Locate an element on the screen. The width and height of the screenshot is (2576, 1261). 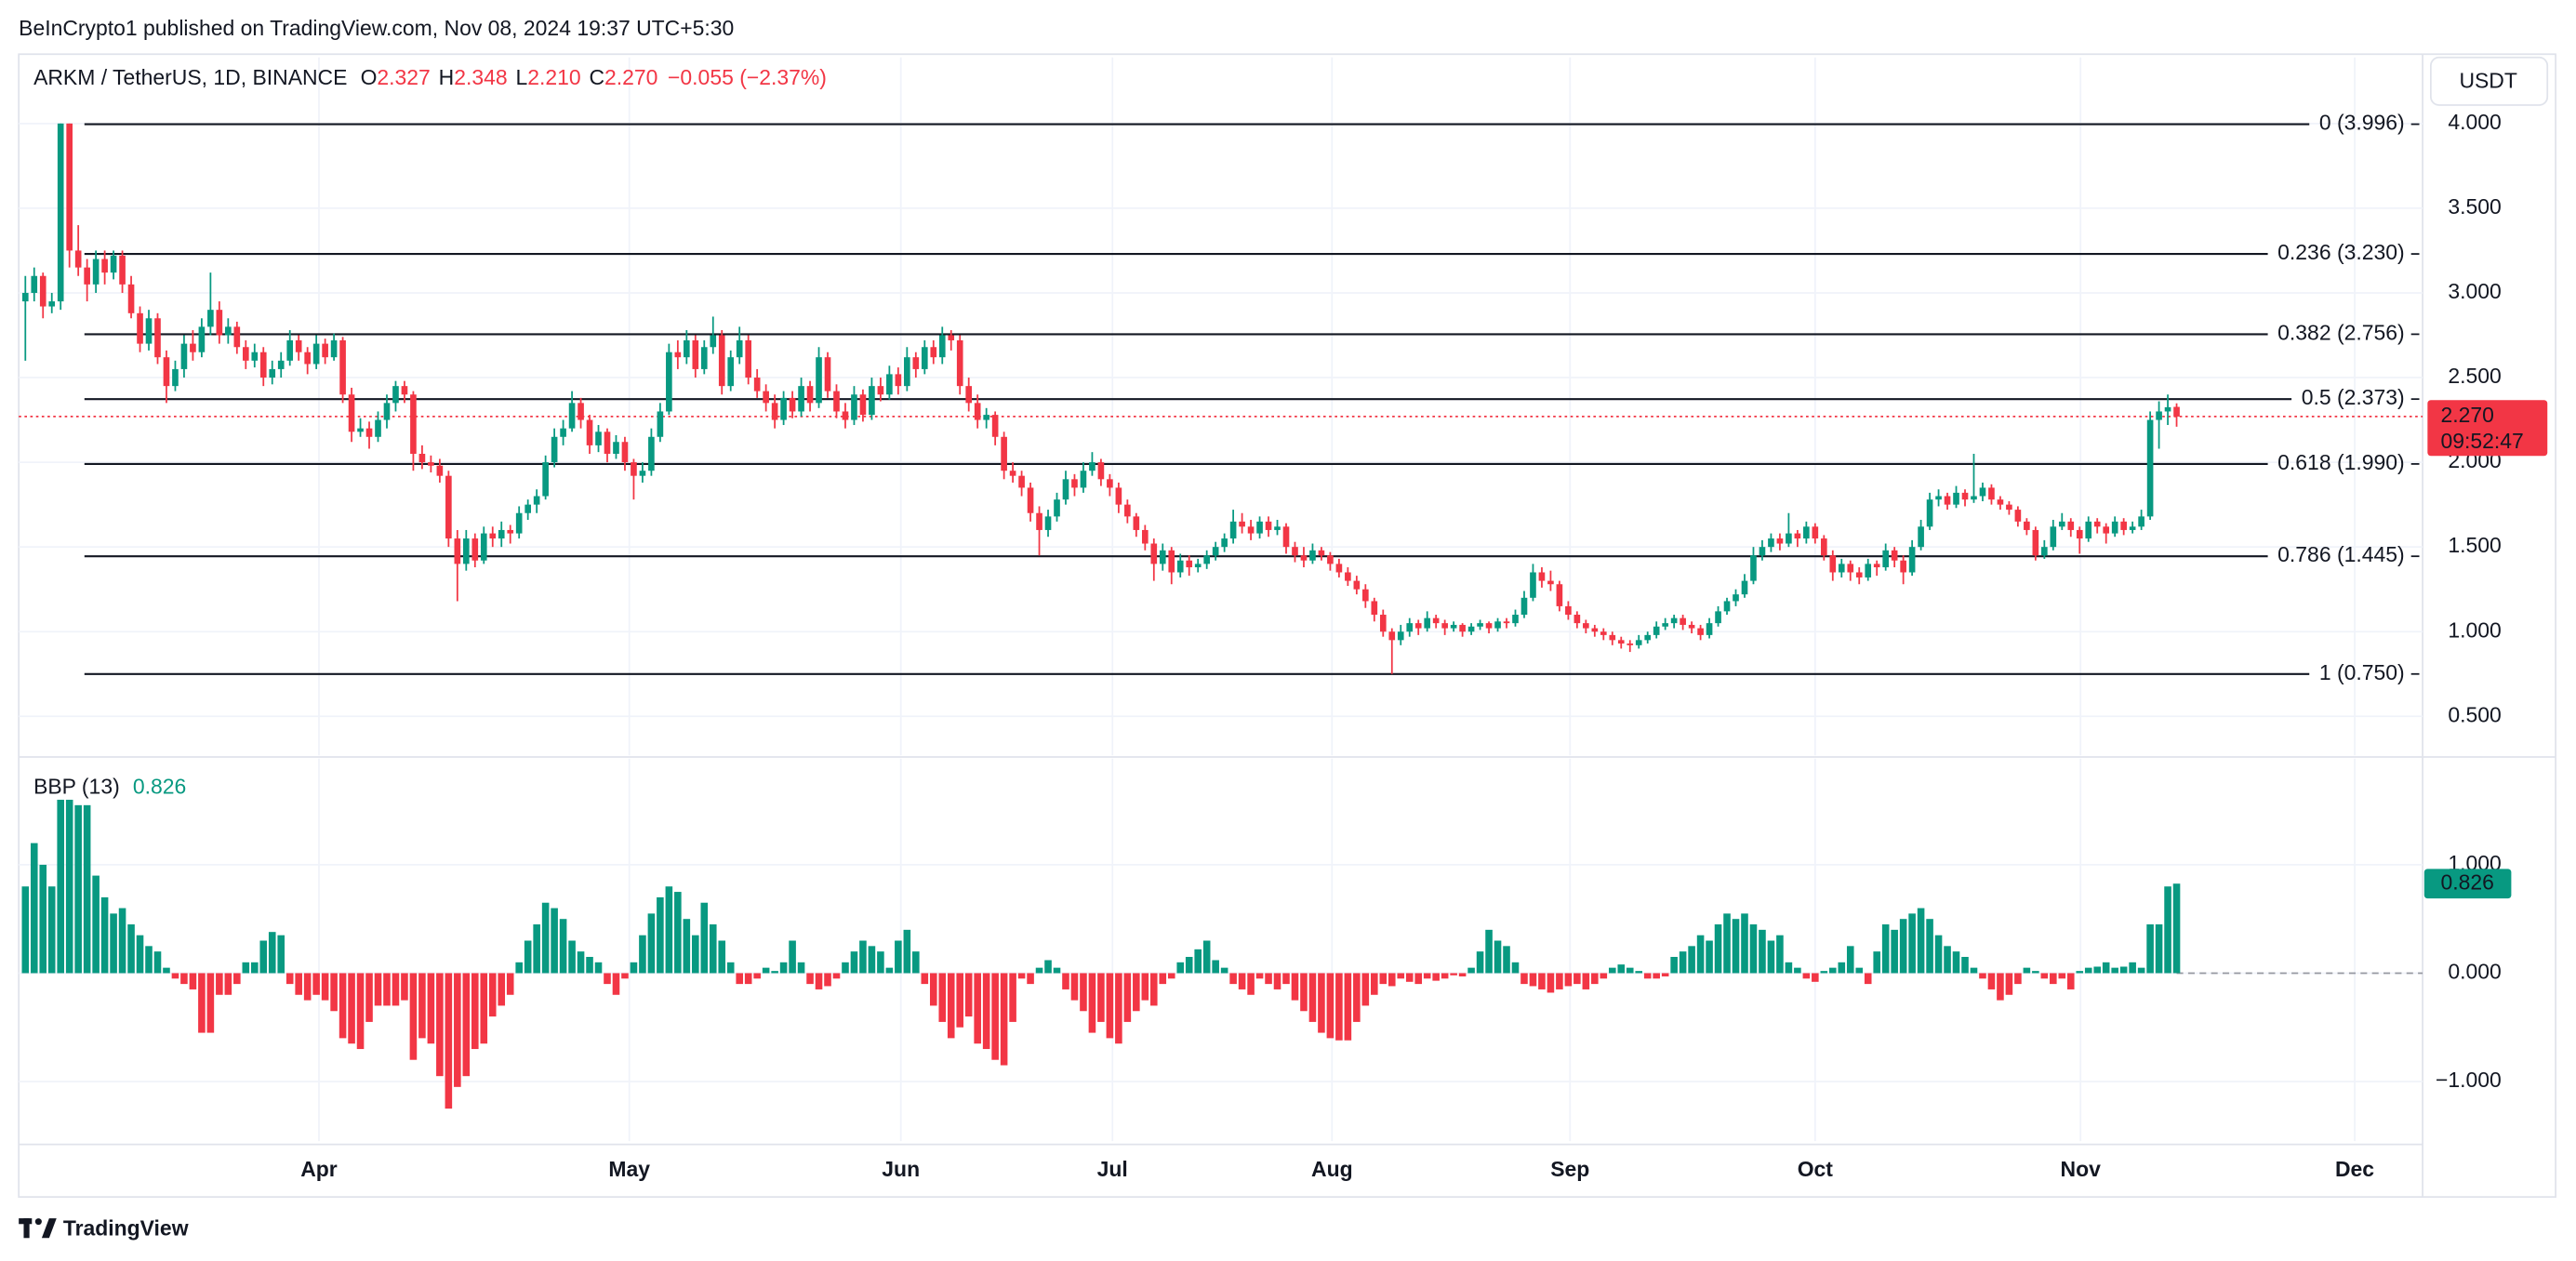
indicator-legend: BBP (13) 0.826 is located at coordinates (109, 787).